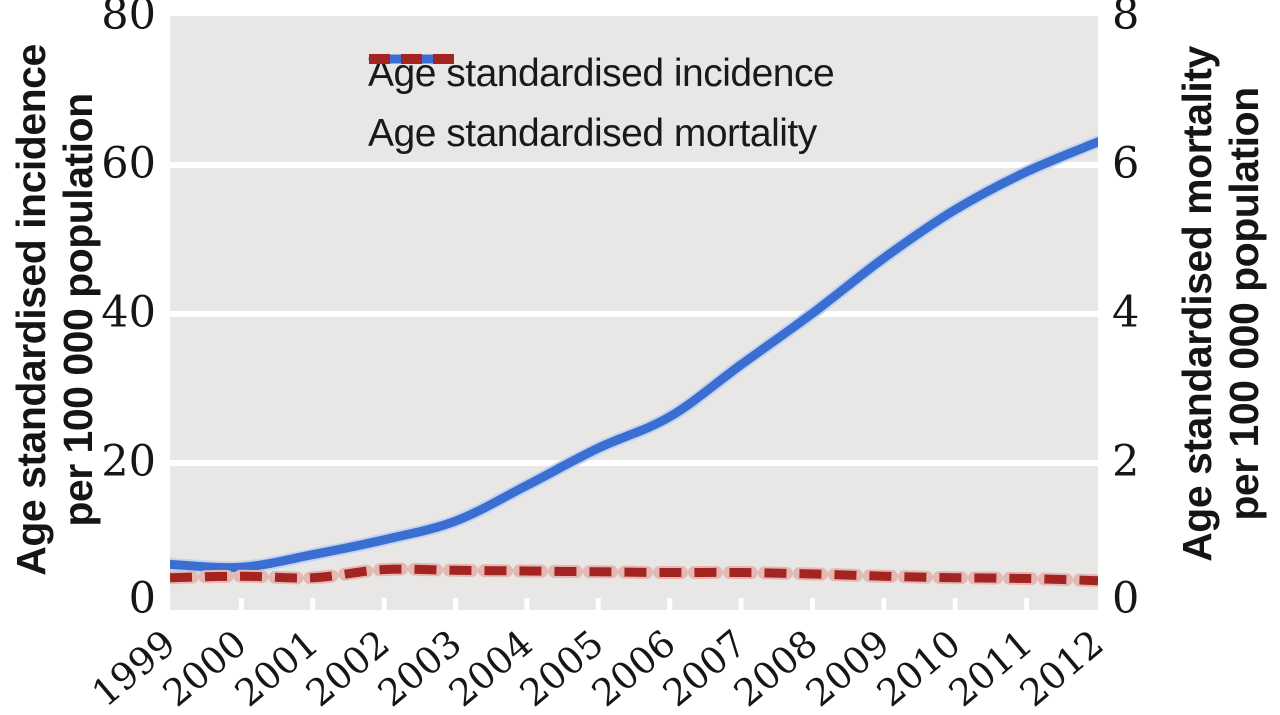  I want to click on right-axis-title-line2: per 100 000 population, so click(1244, 304).